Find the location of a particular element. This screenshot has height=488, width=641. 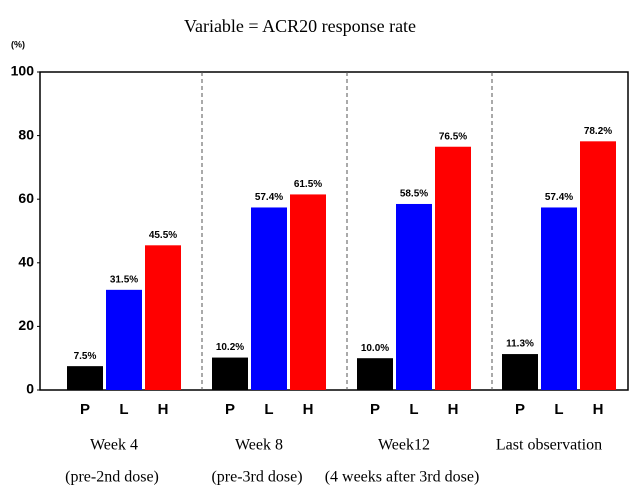

y-tick-label: 20 is located at coordinates (26, 325).